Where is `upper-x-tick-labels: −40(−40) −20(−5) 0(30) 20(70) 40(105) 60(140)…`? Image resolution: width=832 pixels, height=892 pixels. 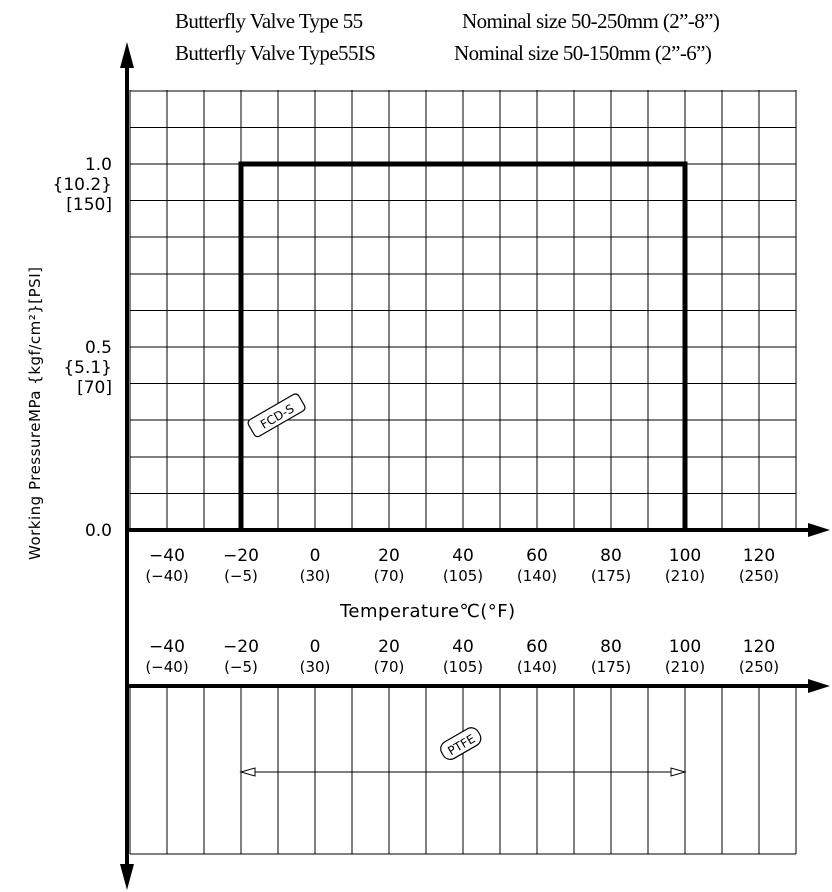 upper-x-tick-labels: −40(−40) −20(−5) 0(30) 20(70) 40(105) 60(140)… is located at coordinates (462, 565).